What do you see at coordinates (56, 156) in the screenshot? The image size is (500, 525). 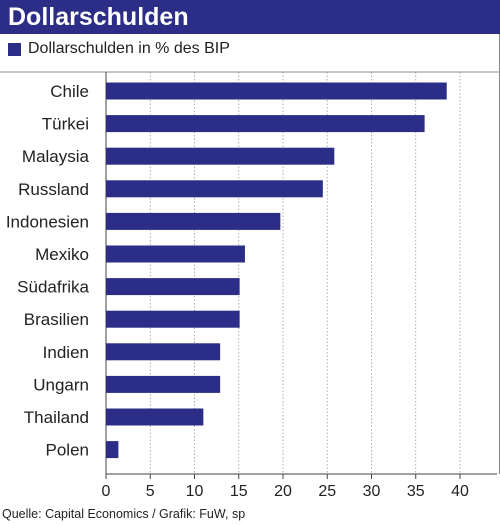 I see `category-label: Malaysia` at bounding box center [56, 156].